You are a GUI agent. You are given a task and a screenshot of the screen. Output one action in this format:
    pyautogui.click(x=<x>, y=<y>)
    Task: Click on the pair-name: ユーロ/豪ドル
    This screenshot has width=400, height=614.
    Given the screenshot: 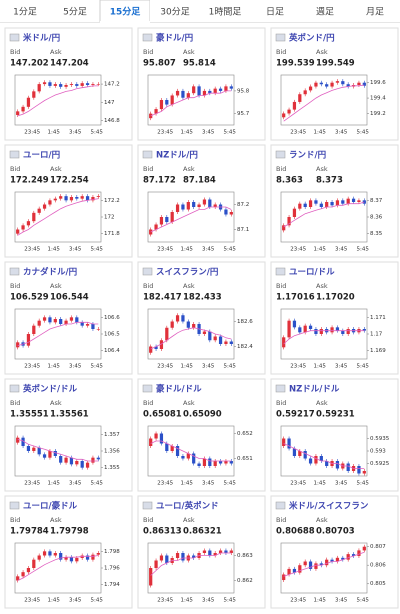 What is the action you would take?
    pyautogui.click(x=50, y=506)
    